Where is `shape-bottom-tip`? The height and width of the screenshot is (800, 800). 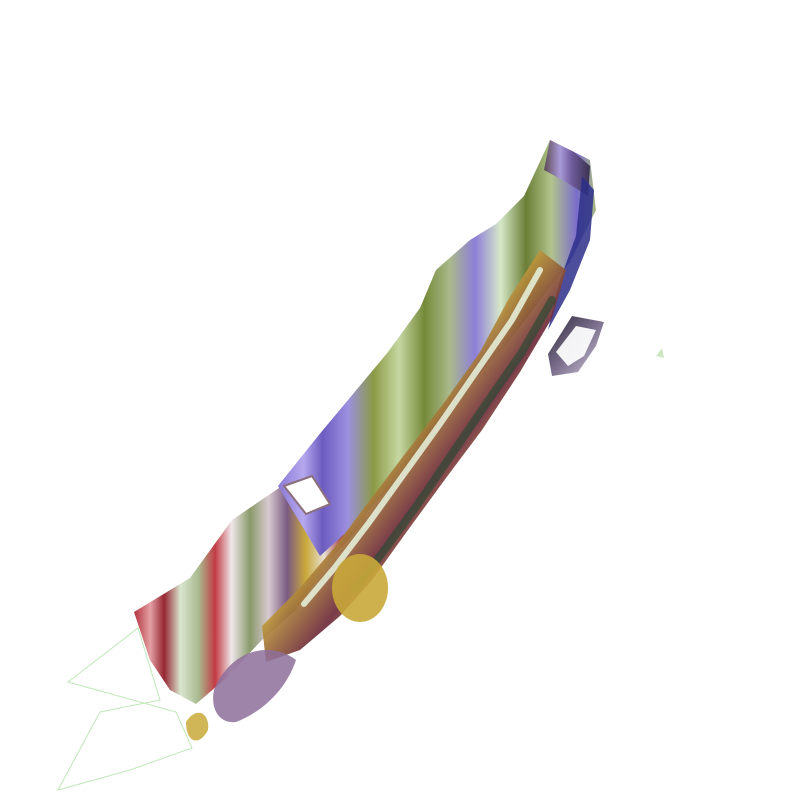
shape-bottom-tip is located at coordinates (197, 726).